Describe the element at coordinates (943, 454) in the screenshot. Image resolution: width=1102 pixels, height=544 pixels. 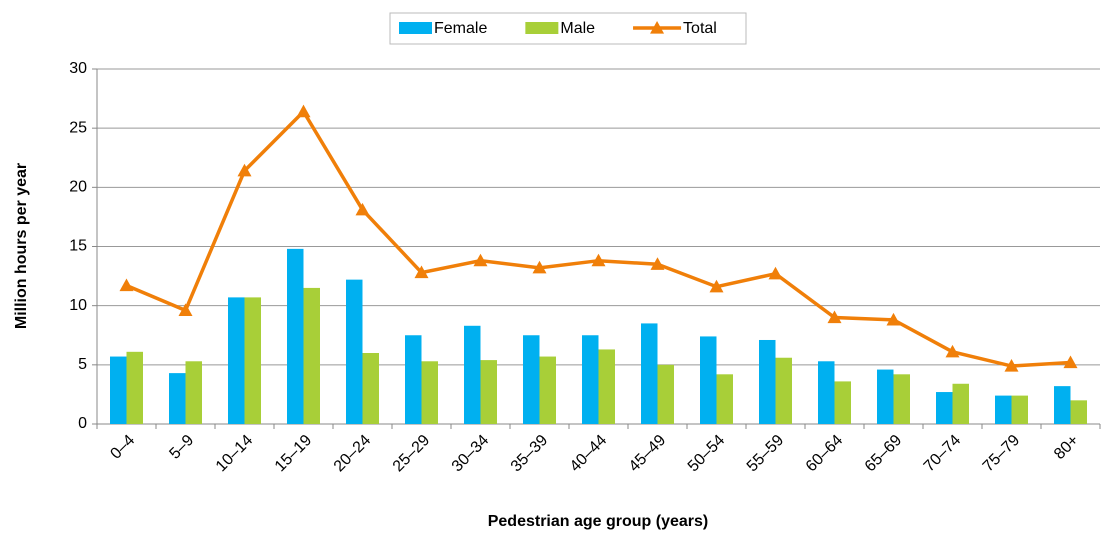
I see `x-tick-label: 70–74` at that location.